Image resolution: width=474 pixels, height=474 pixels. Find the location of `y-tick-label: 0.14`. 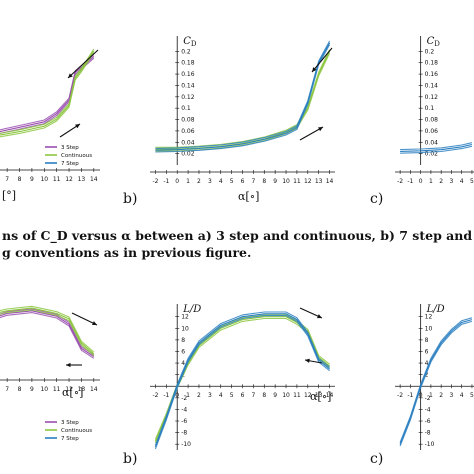

y-tick-label: 0.14 is located at coordinates (432, 85).